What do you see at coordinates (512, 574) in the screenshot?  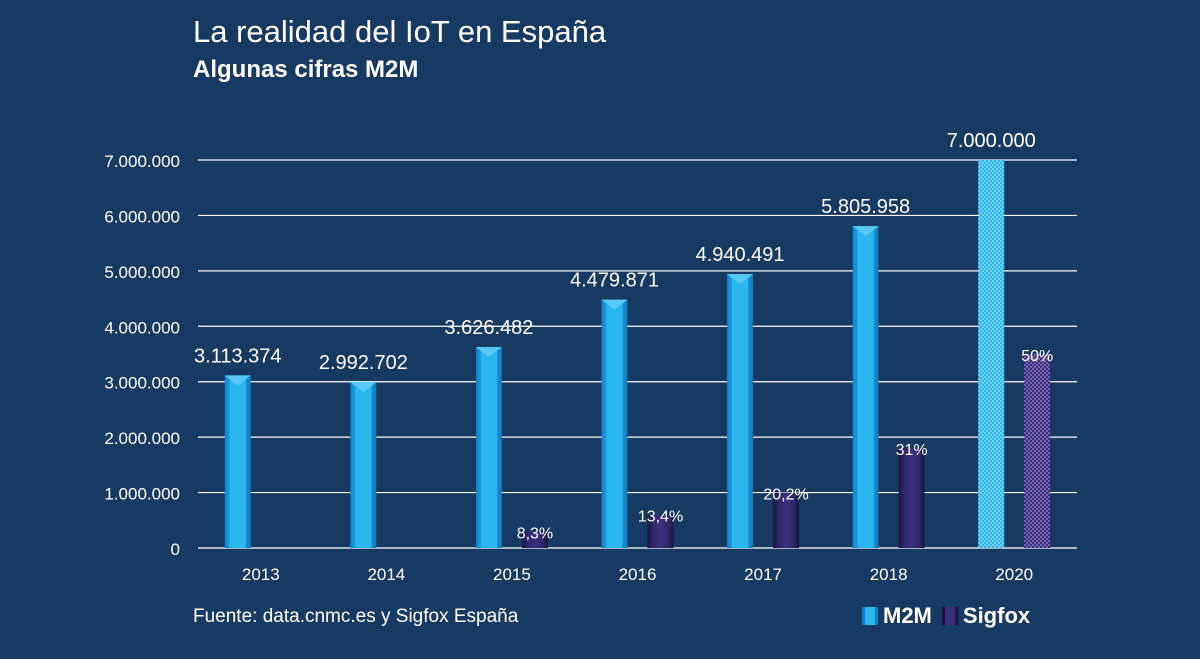 I see `x-tick-label: 2015` at bounding box center [512, 574].